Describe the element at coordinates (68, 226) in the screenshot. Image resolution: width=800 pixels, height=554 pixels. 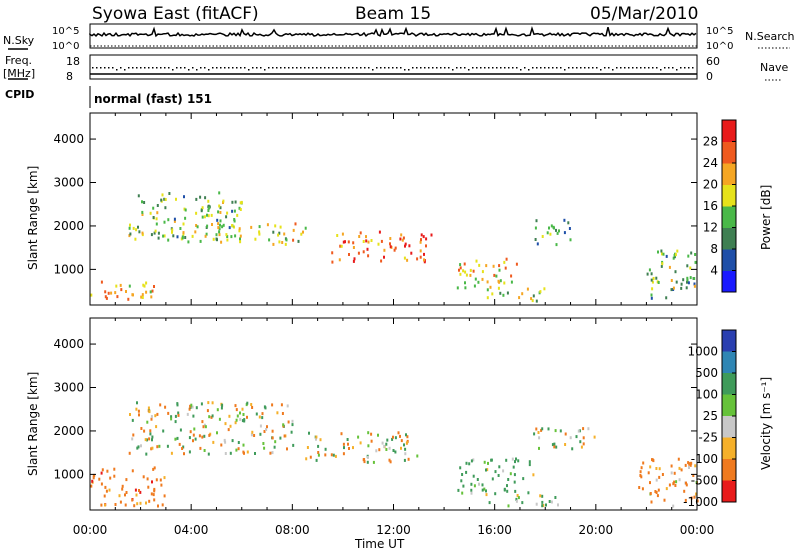
I see `y-tick-label: 2000` at that location.